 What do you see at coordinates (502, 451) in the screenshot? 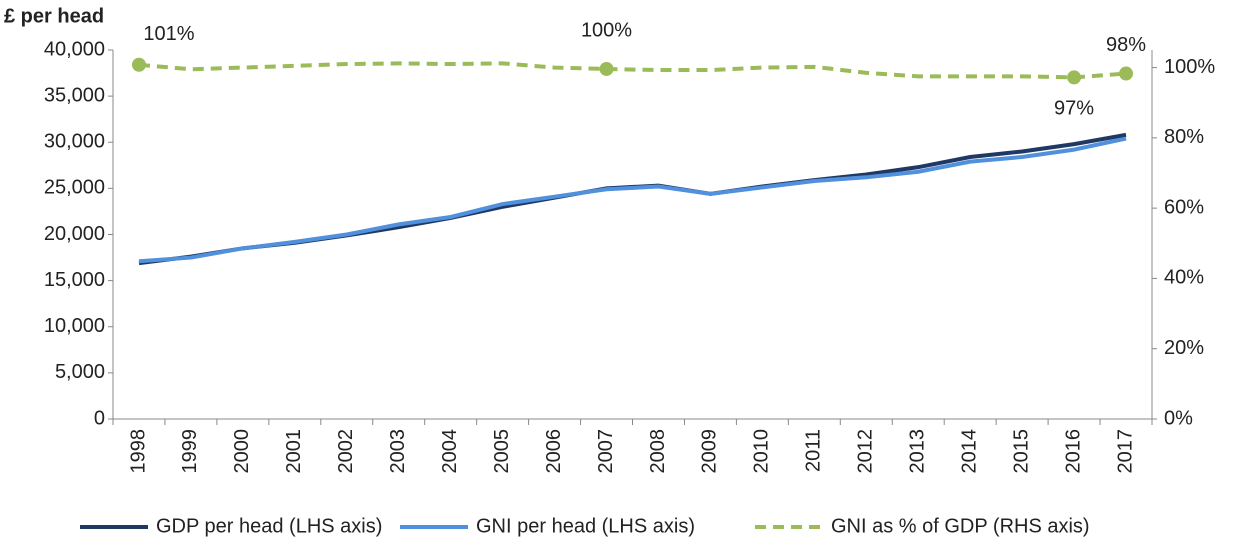
I see `x-tick-label: 2005` at bounding box center [502, 451].